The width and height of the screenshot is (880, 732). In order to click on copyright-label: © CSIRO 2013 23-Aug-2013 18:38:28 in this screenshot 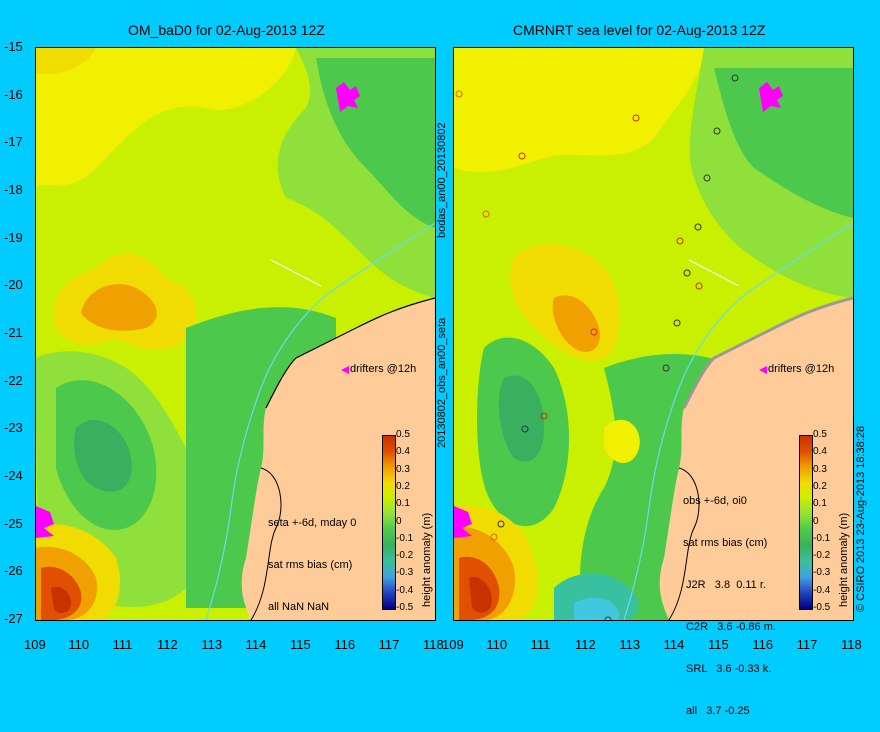, I will do `click(861, 518)`.